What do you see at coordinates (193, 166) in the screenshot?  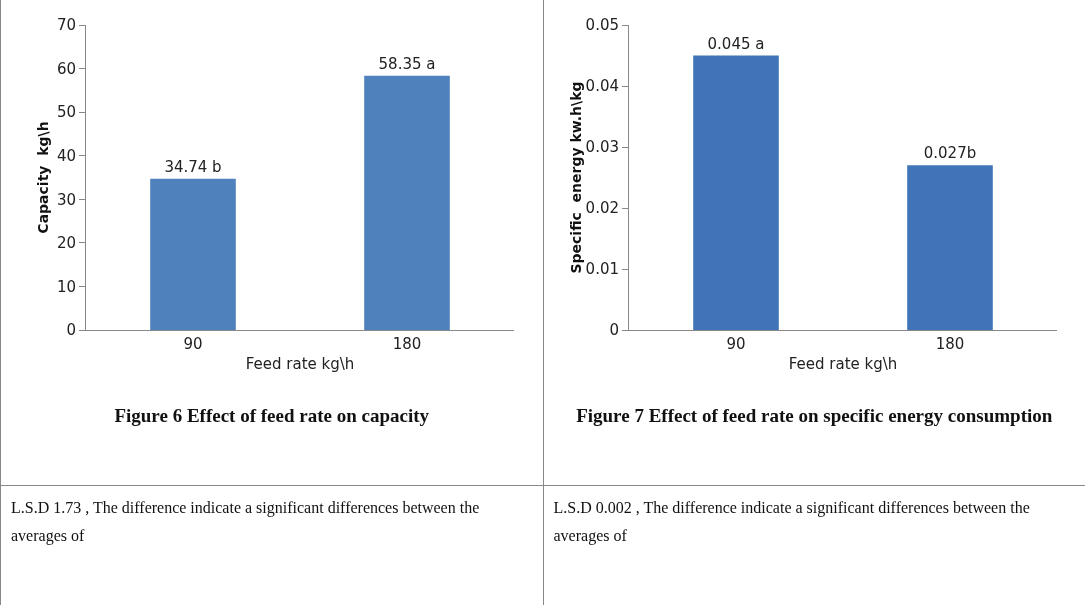 I see `data-label: 34.74 b` at bounding box center [193, 166].